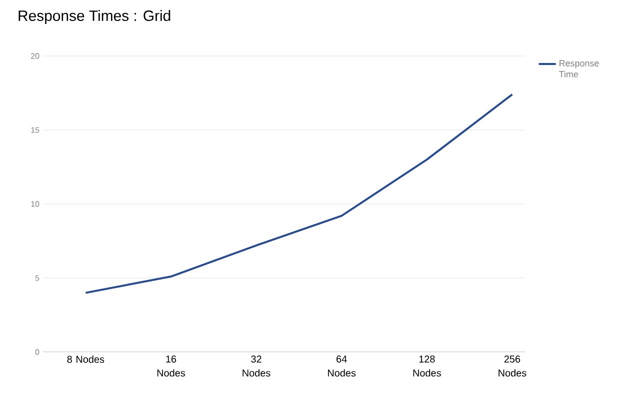 This screenshot has height=402, width=642. Describe the element at coordinates (427, 366) in the screenshot. I see `x-tick-label: 128 Nodes` at that location.